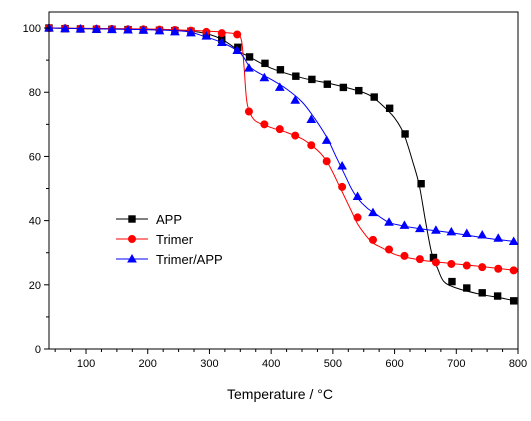 Image resolution: width=531 pixels, height=421 pixels. What do you see at coordinates (189, 259) in the screenshot?
I see `legend-label-trimer-app: Trimer/APP` at bounding box center [189, 259].